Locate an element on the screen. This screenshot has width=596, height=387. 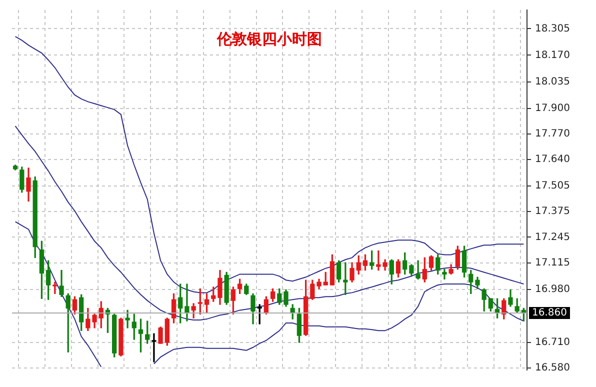
y-tick-label: 17.115 is located at coordinates (552, 262).